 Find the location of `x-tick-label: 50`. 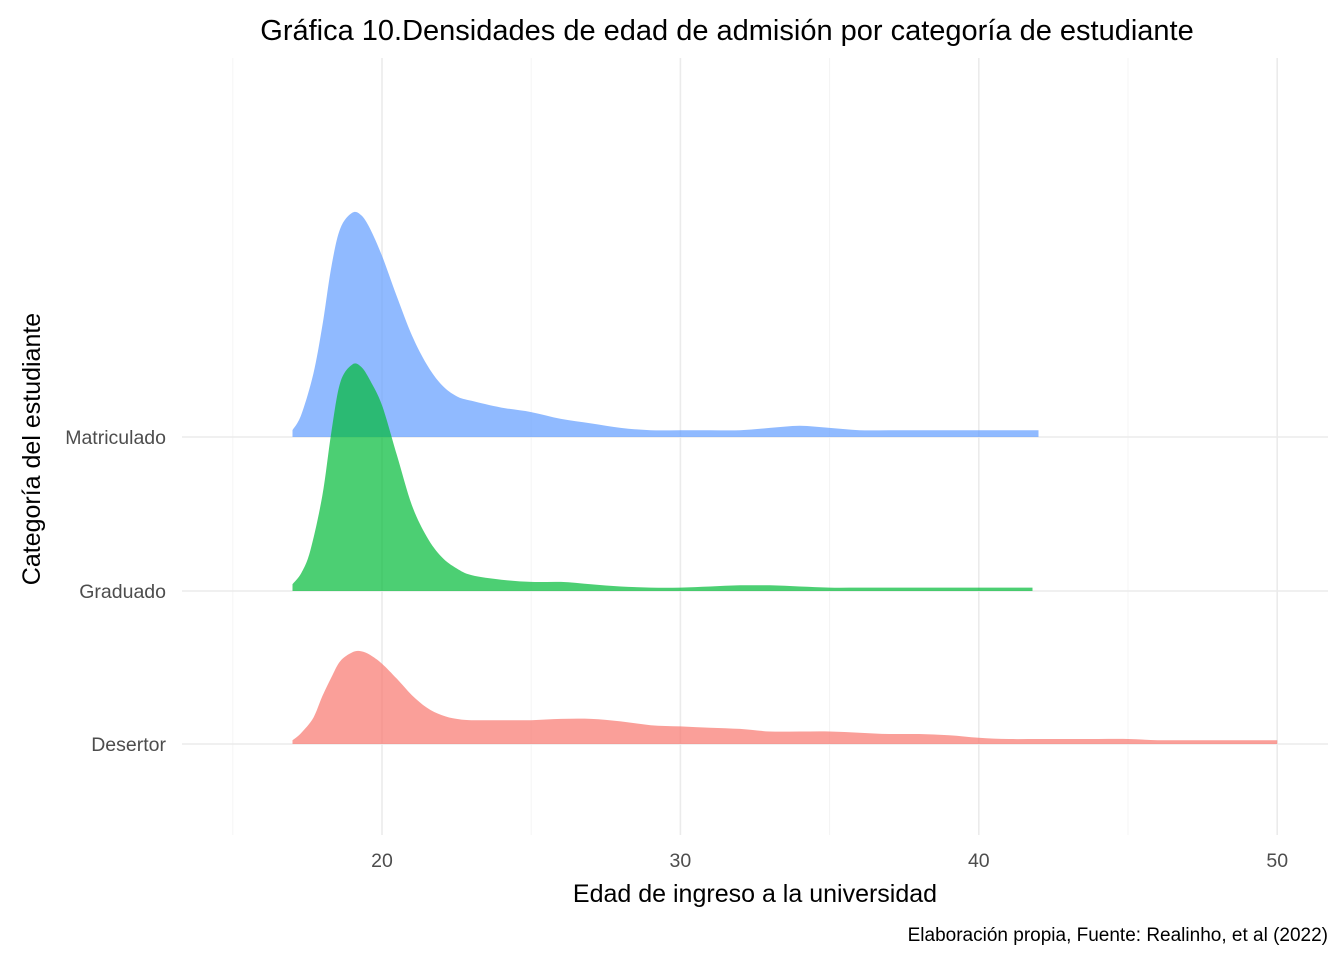

x-tick-label: 50 is located at coordinates (1277, 861).